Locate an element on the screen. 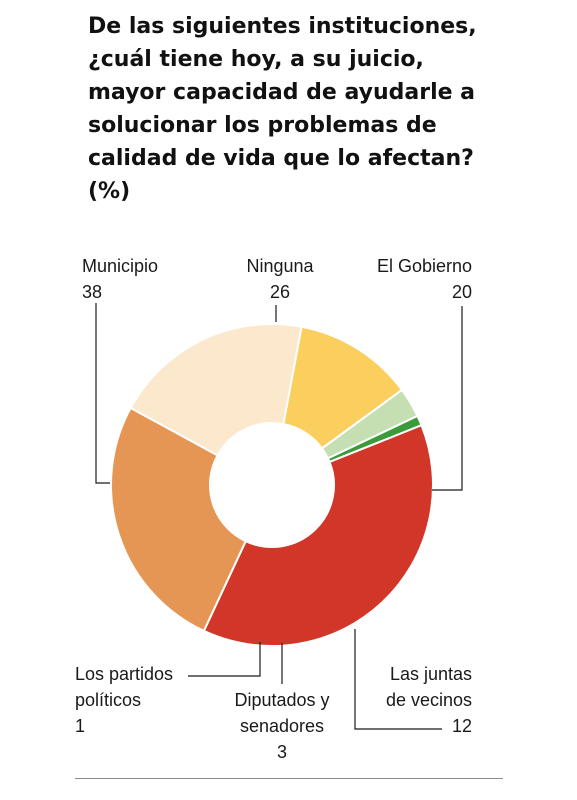 This screenshot has height=800, width=577. slice-el-gobierno is located at coordinates (216, 390).